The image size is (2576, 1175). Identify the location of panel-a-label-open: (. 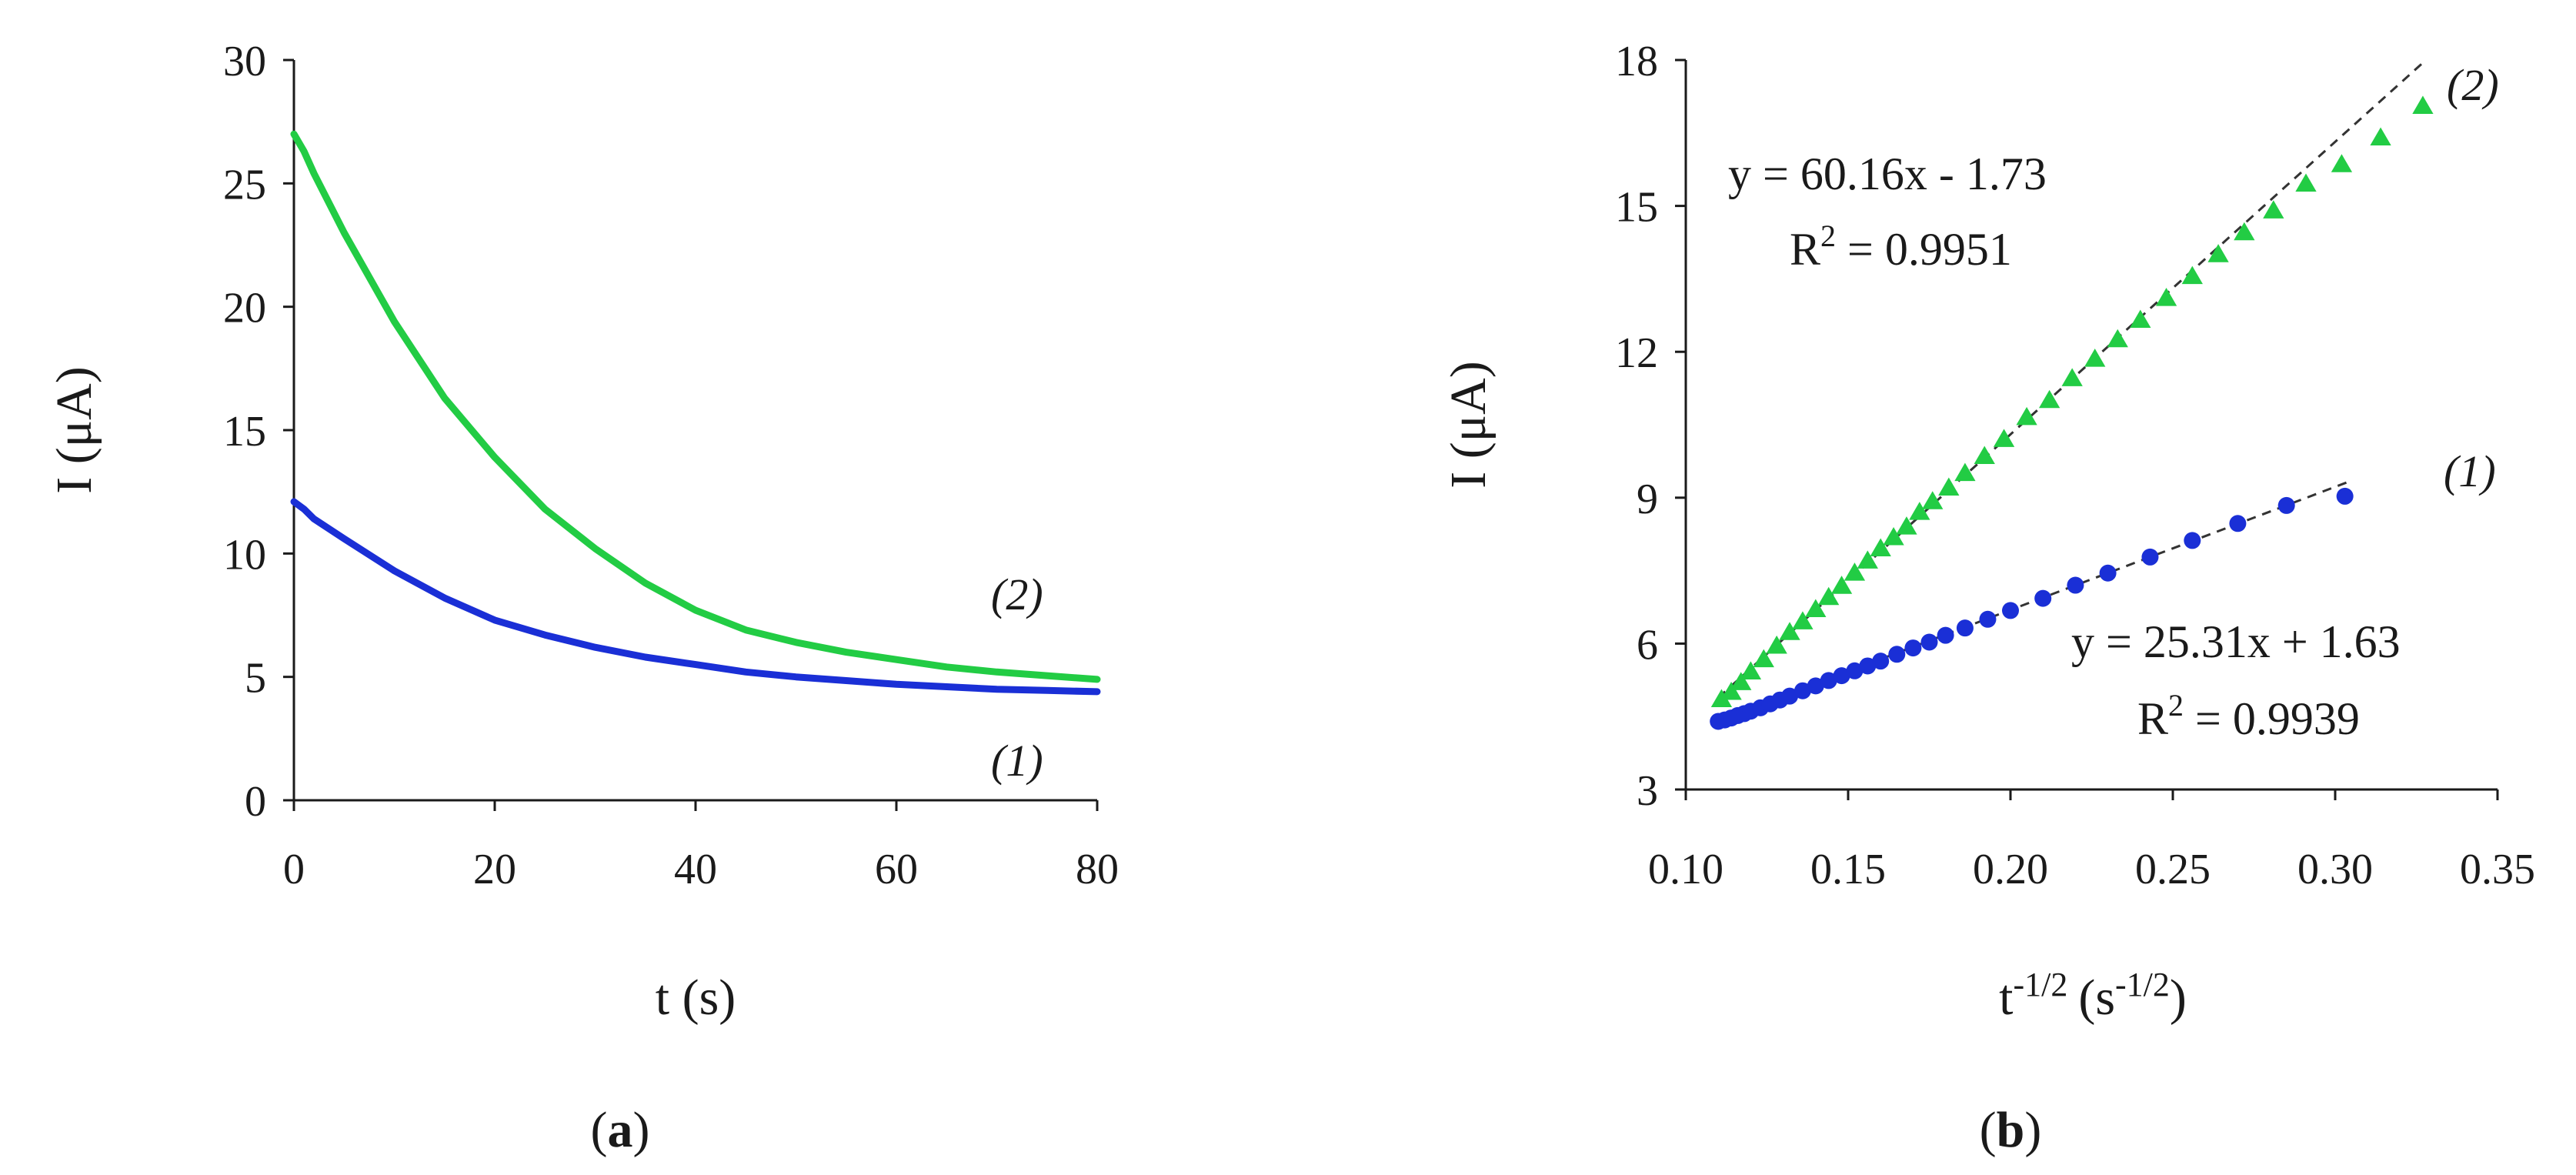
(599, 1130).